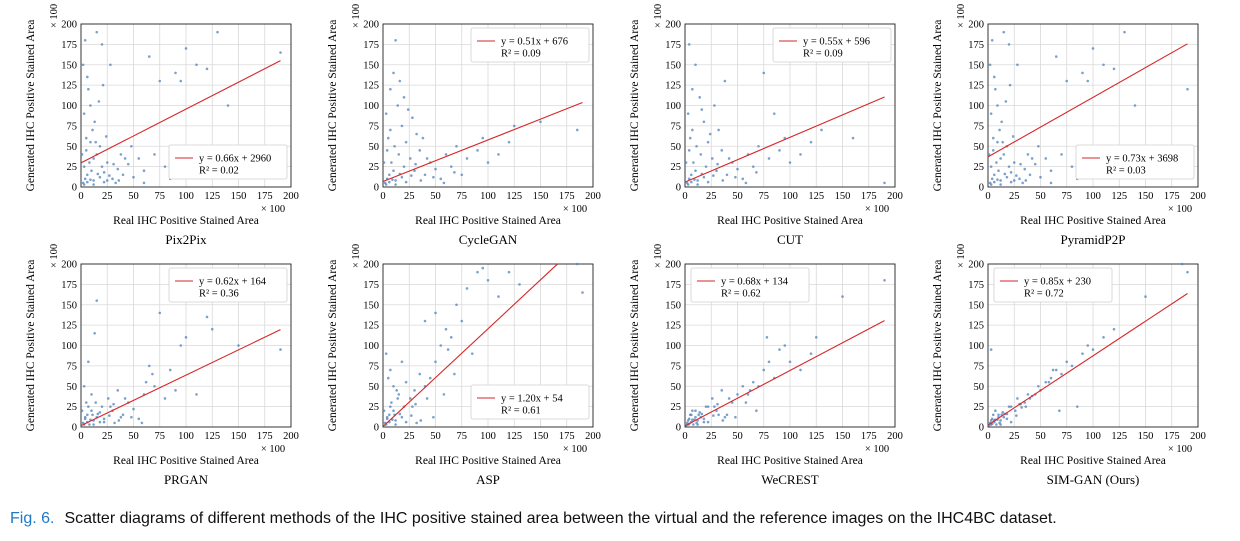 The image size is (1240, 541). What do you see at coordinates (219, 294) in the screenshot?
I see `legend-r2: R² = 0.36` at bounding box center [219, 294].